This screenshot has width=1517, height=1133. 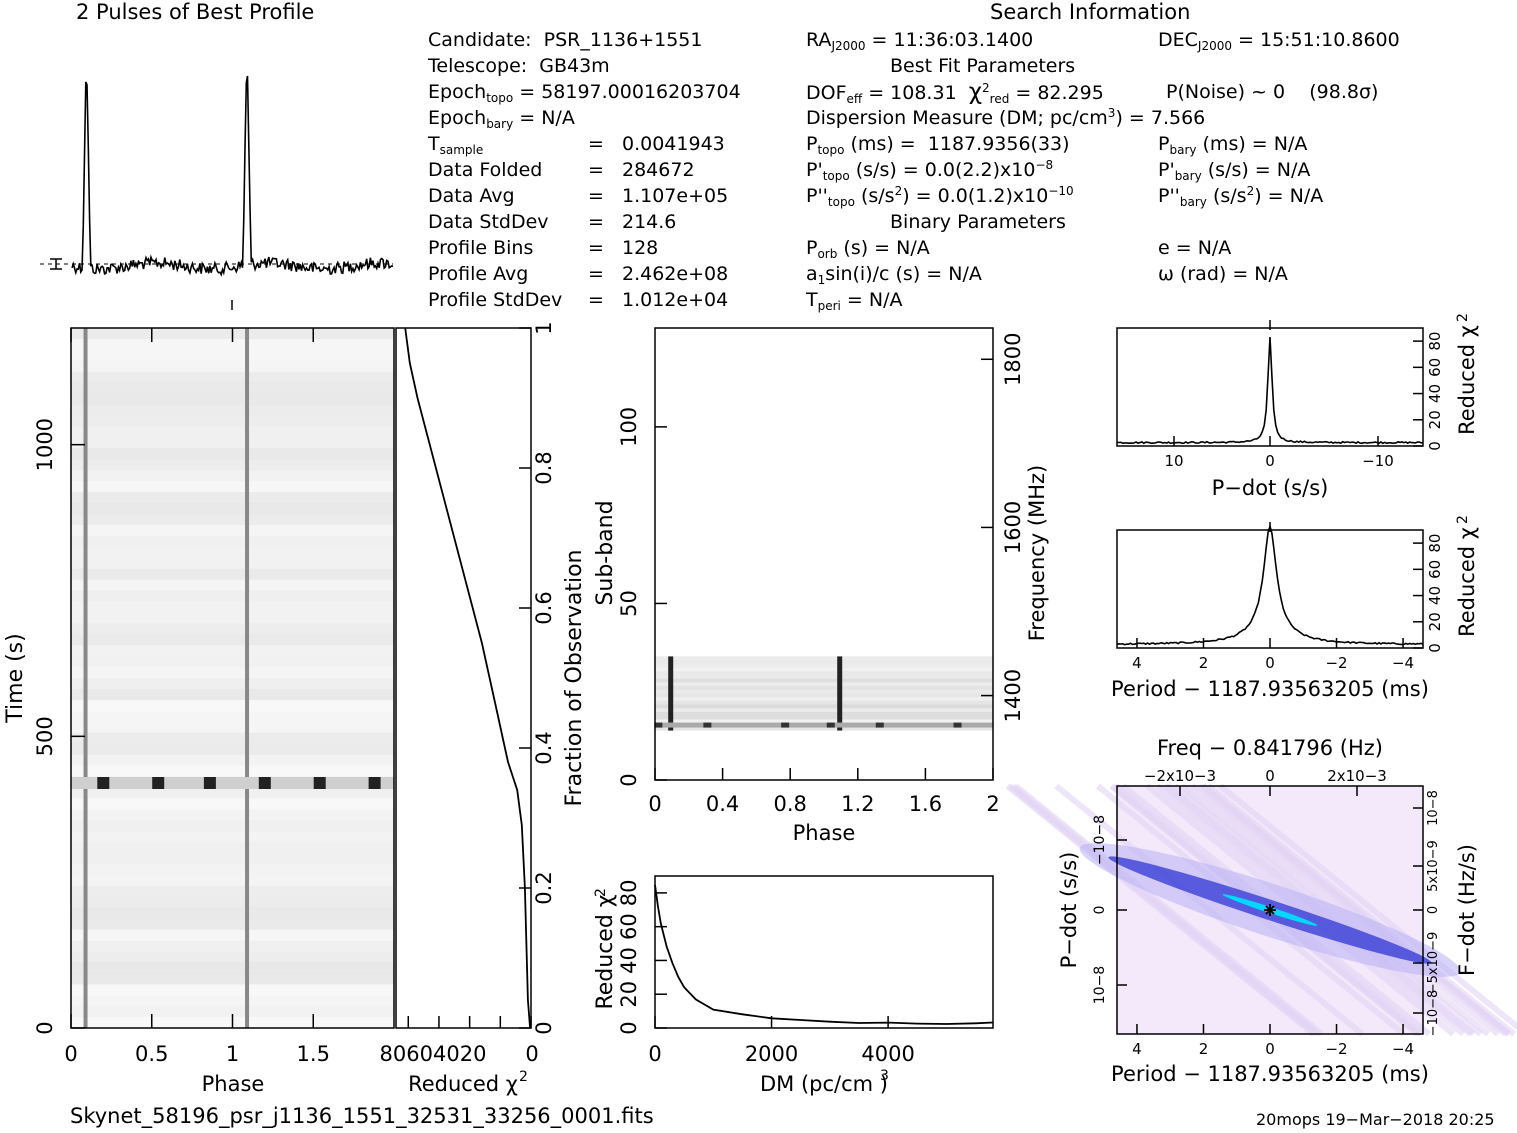 I want to click on subband-pulse, so click(x=840, y=693).